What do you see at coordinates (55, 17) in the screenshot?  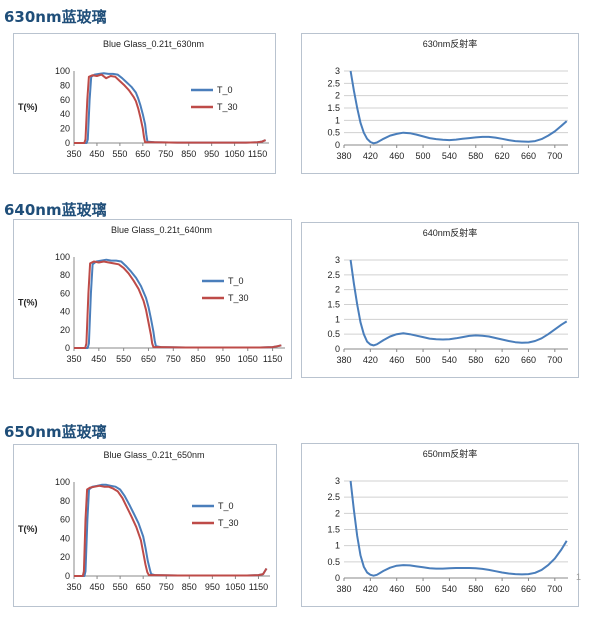 I see `section-title-630: 630nm蓝玻璃` at bounding box center [55, 17].